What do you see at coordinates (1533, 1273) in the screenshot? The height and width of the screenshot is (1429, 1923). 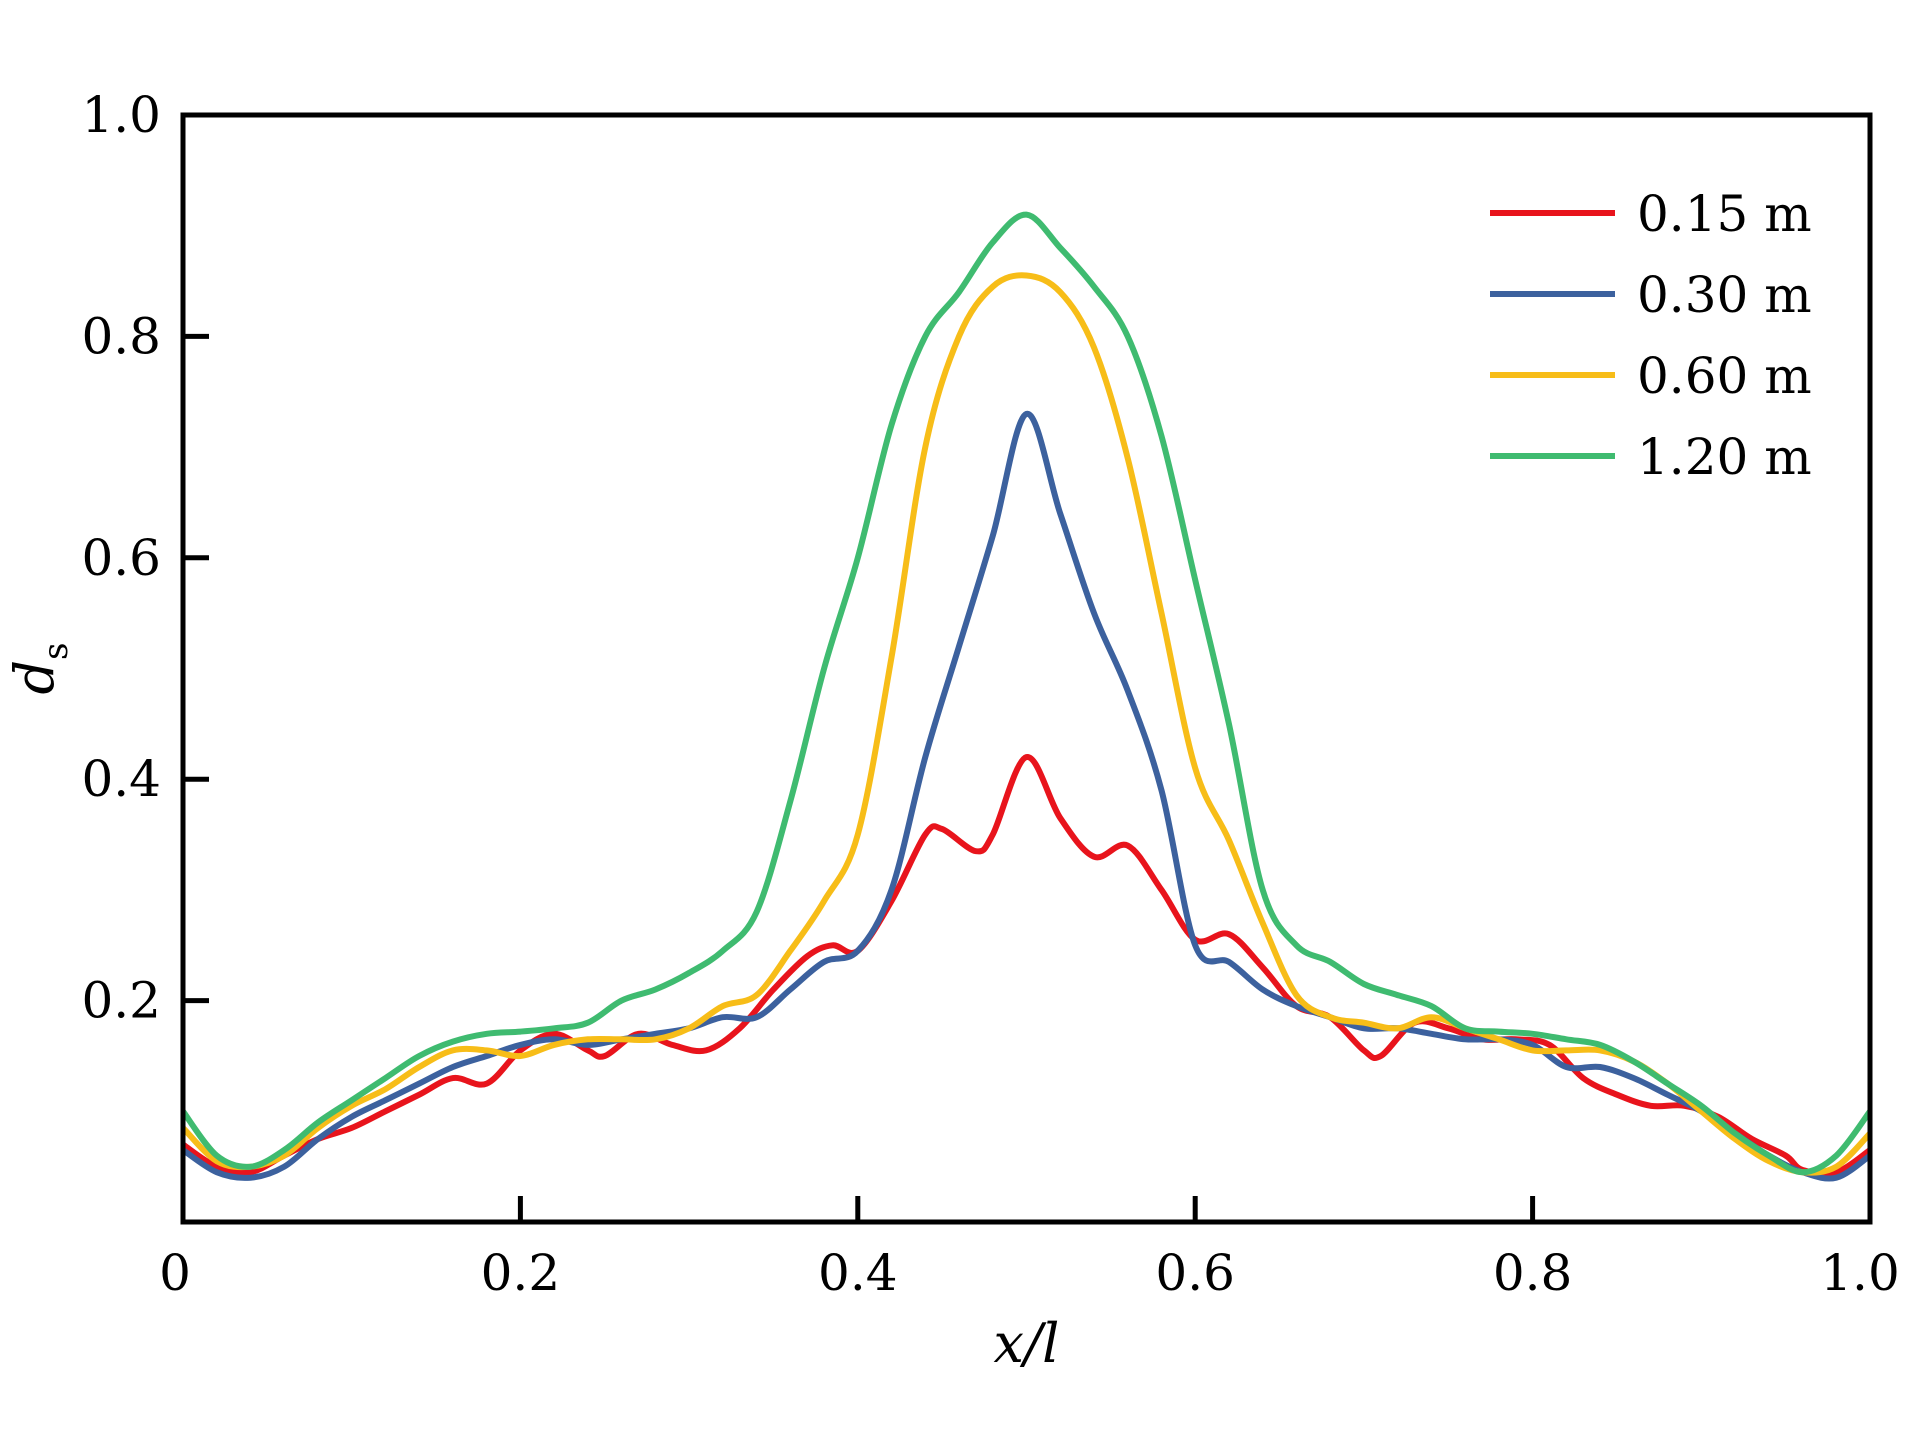 I see `x-tick-label: 0.8` at bounding box center [1533, 1273].